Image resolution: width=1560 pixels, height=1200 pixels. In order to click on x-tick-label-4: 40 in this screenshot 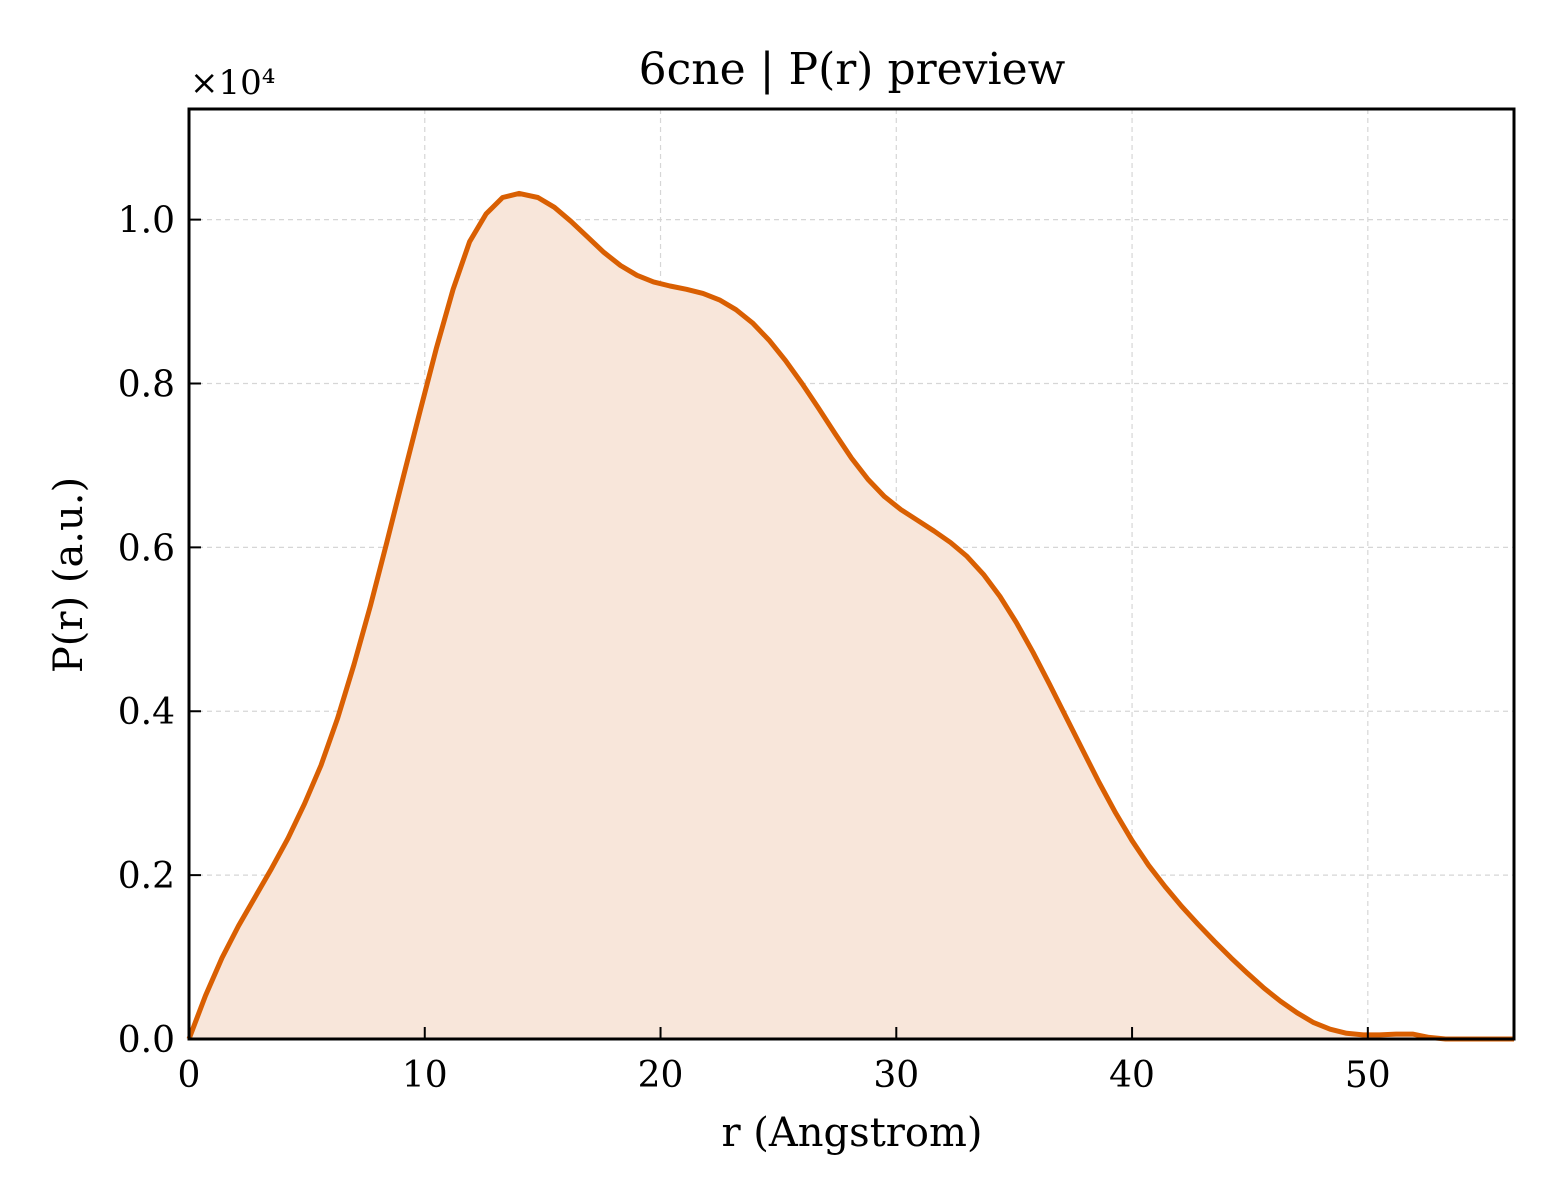, I will do `click(1132, 1075)`.